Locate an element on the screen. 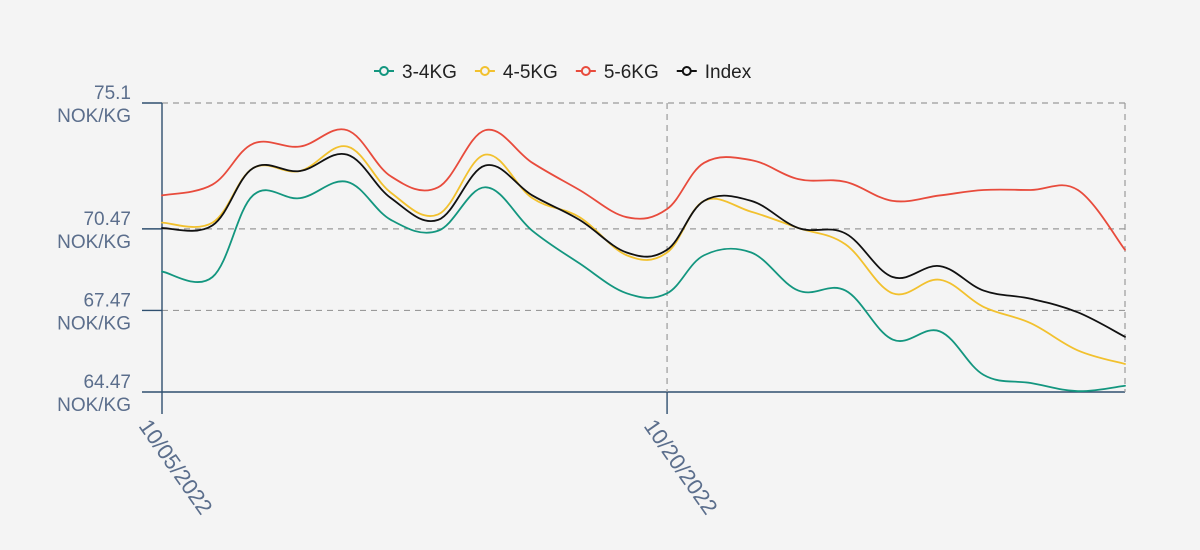 Image resolution: width=1200 pixels, height=550 pixels. legend-item-index: Index is located at coordinates (714, 72).